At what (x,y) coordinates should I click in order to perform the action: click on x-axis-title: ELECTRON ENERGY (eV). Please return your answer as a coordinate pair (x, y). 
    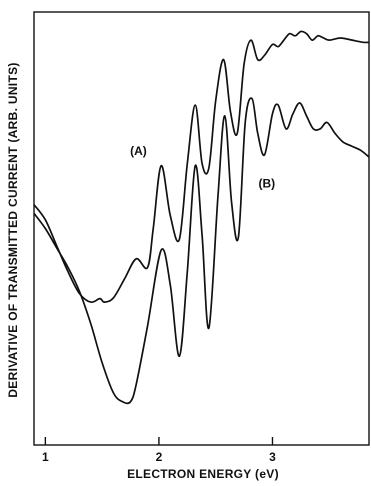
    Looking at the image, I should click on (203, 474).